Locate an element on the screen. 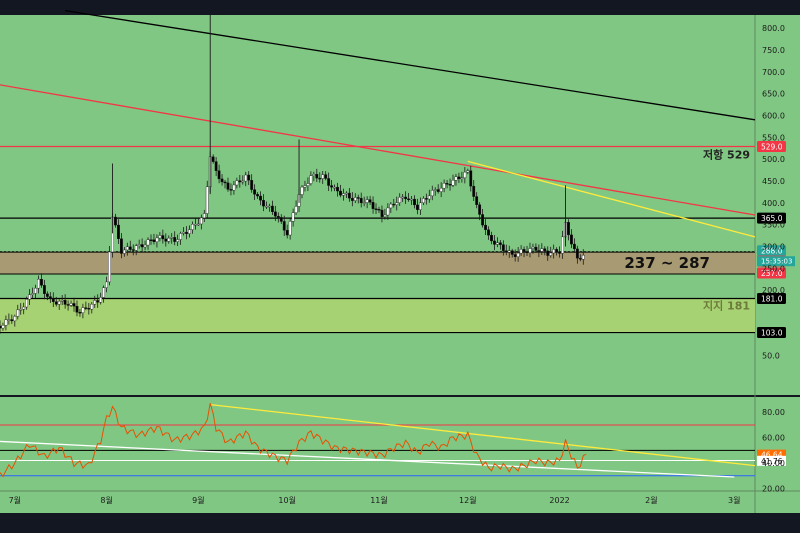 This screenshot has height=533, width=800. rsi-tick-label: 40.00 is located at coordinates (773, 463).